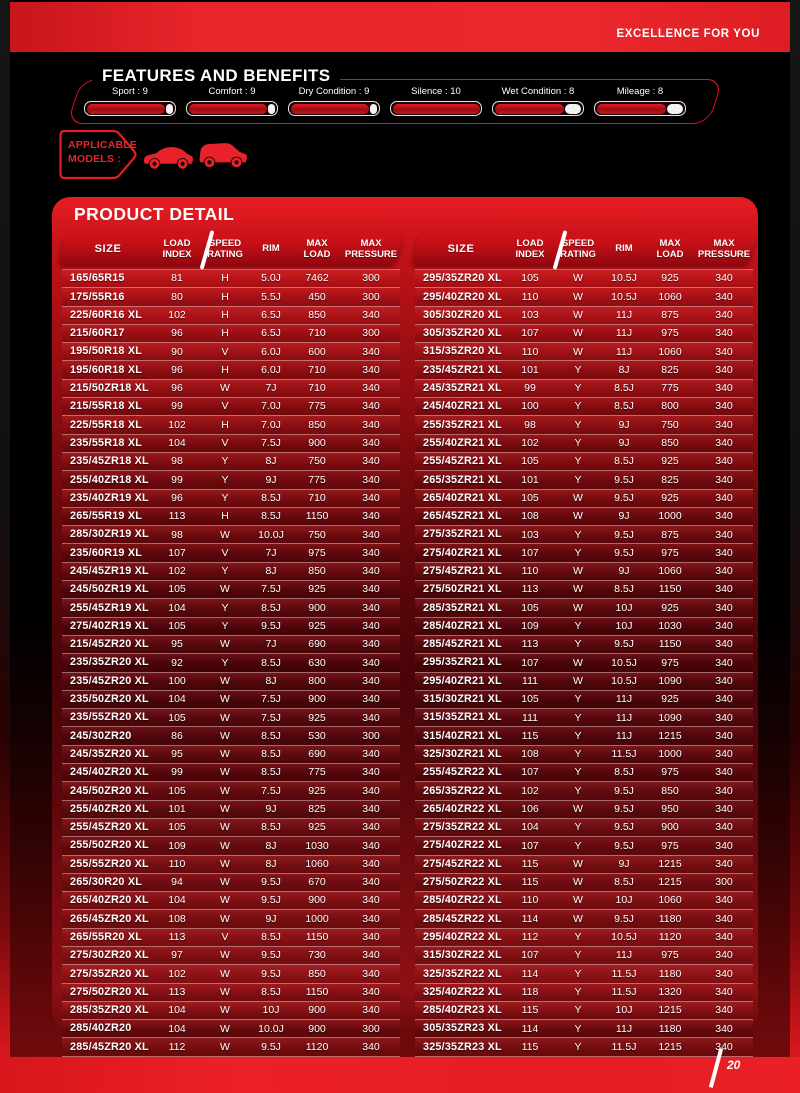 The width and height of the screenshot is (800, 1093). I want to click on table-cell: 11J, so click(624, 717).